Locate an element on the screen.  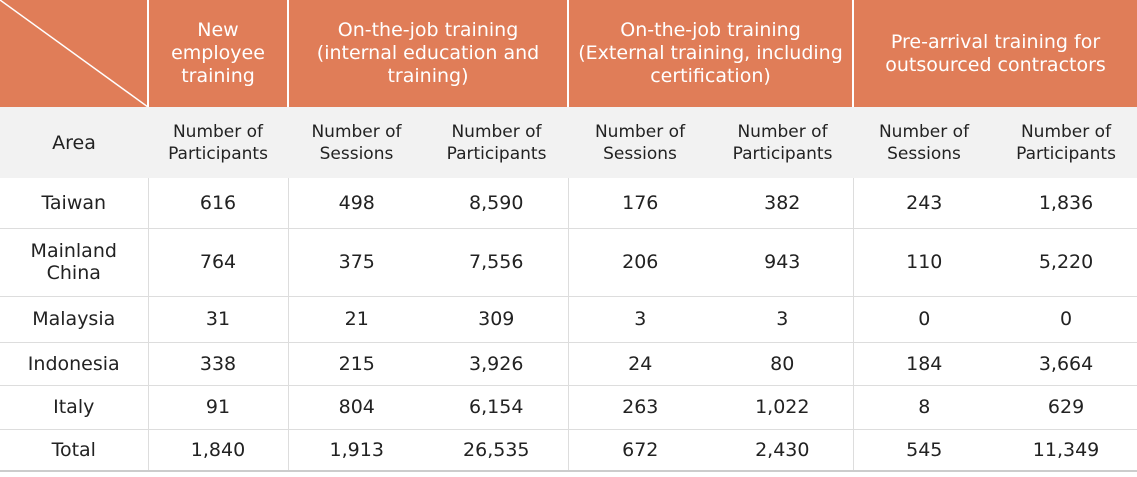
cell-value: 804 is located at coordinates (356, 407).